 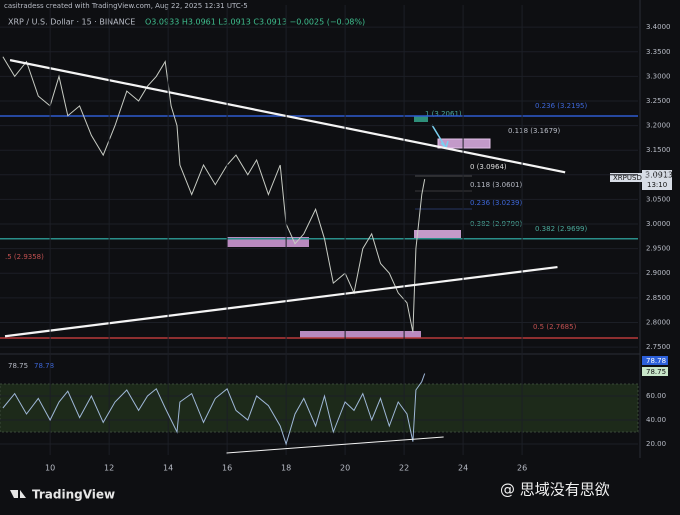 What do you see at coordinates (345, 468) in the screenshot?
I see `x-tick-label: 20` at bounding box center [345, 468].